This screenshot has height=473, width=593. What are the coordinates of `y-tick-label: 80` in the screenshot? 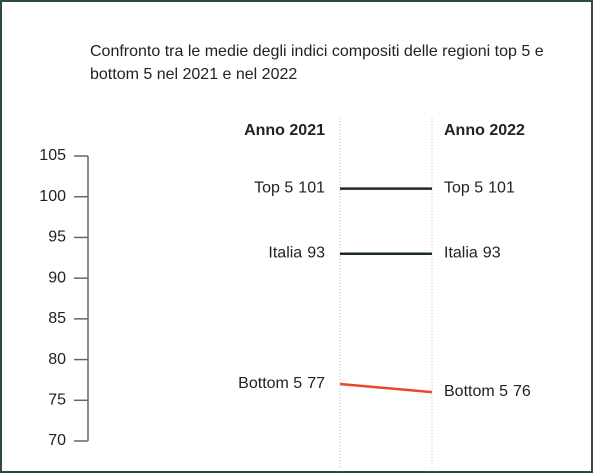 It's located at (57, 359).